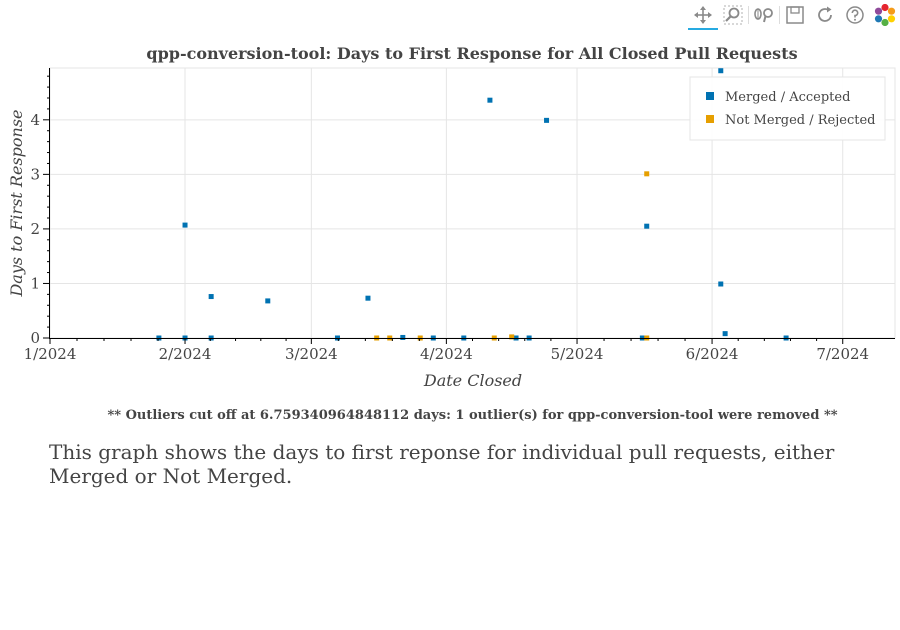 This screenshot has height=630, width=900. What do you see at coordinates (787, 97) in the screenshot?
I see `legend-label-merged: Merged / Accepted` at bounding box center [787, 97].